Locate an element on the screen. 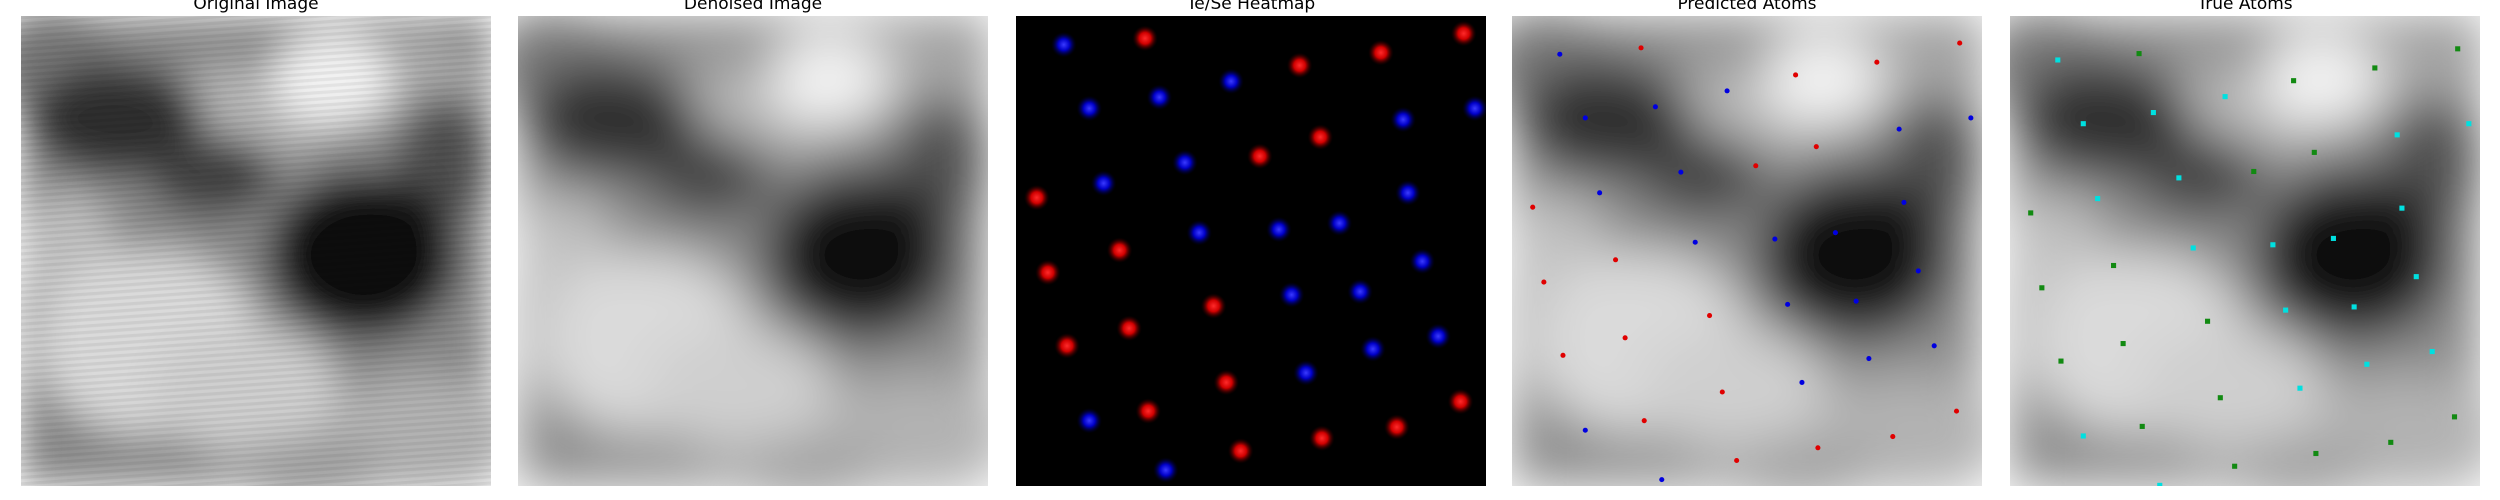 The image size is (2500, 500). panel-title: Te/Se Heatmap is located at coordinates (1250, 7).